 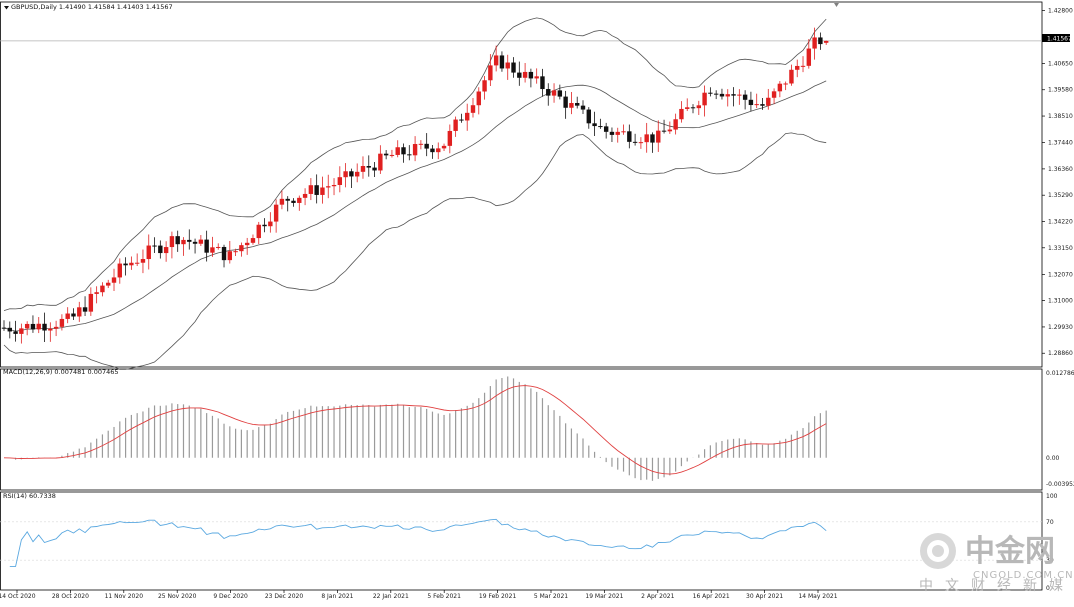 I want to click on date-tick-label: 9 Dec 2020, so click(x=230, y=596).